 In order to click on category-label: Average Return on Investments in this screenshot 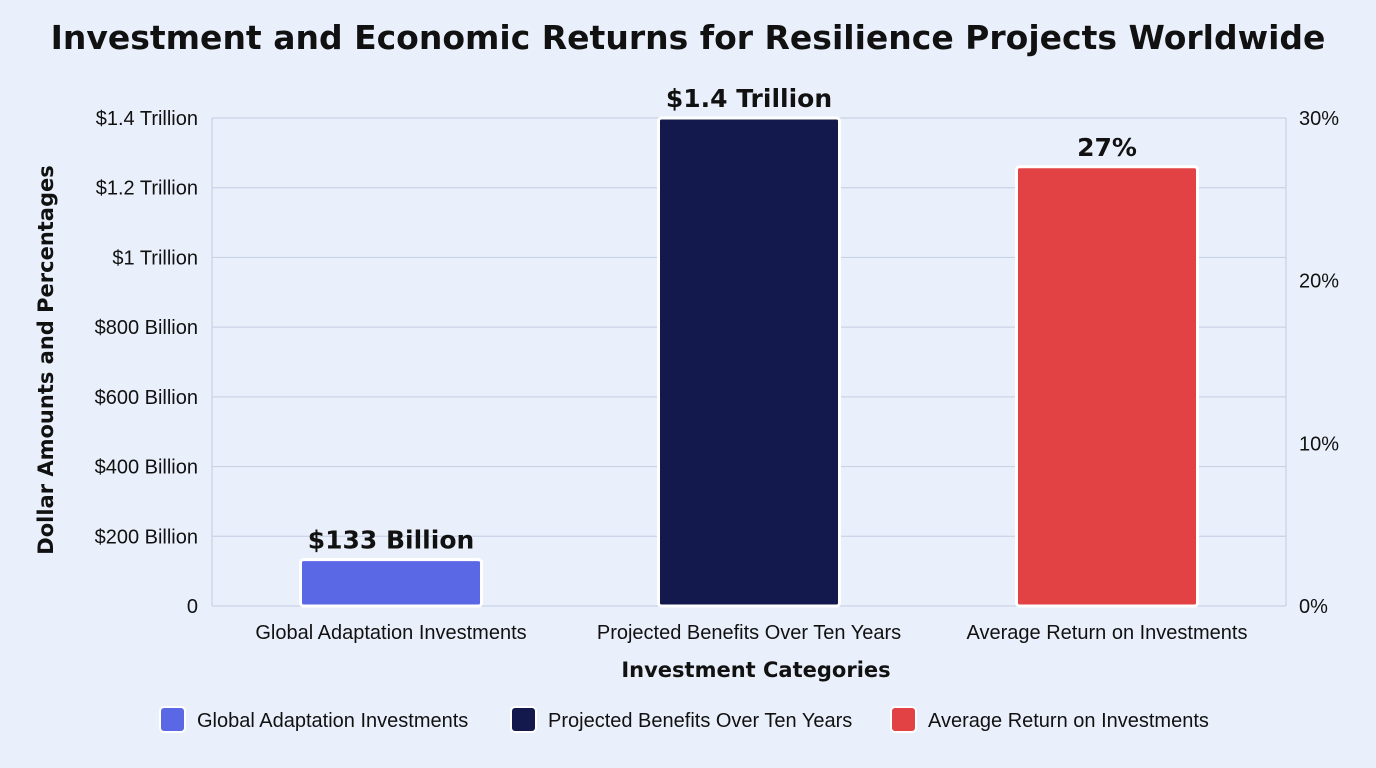, I will do `click(1107, 633)`.